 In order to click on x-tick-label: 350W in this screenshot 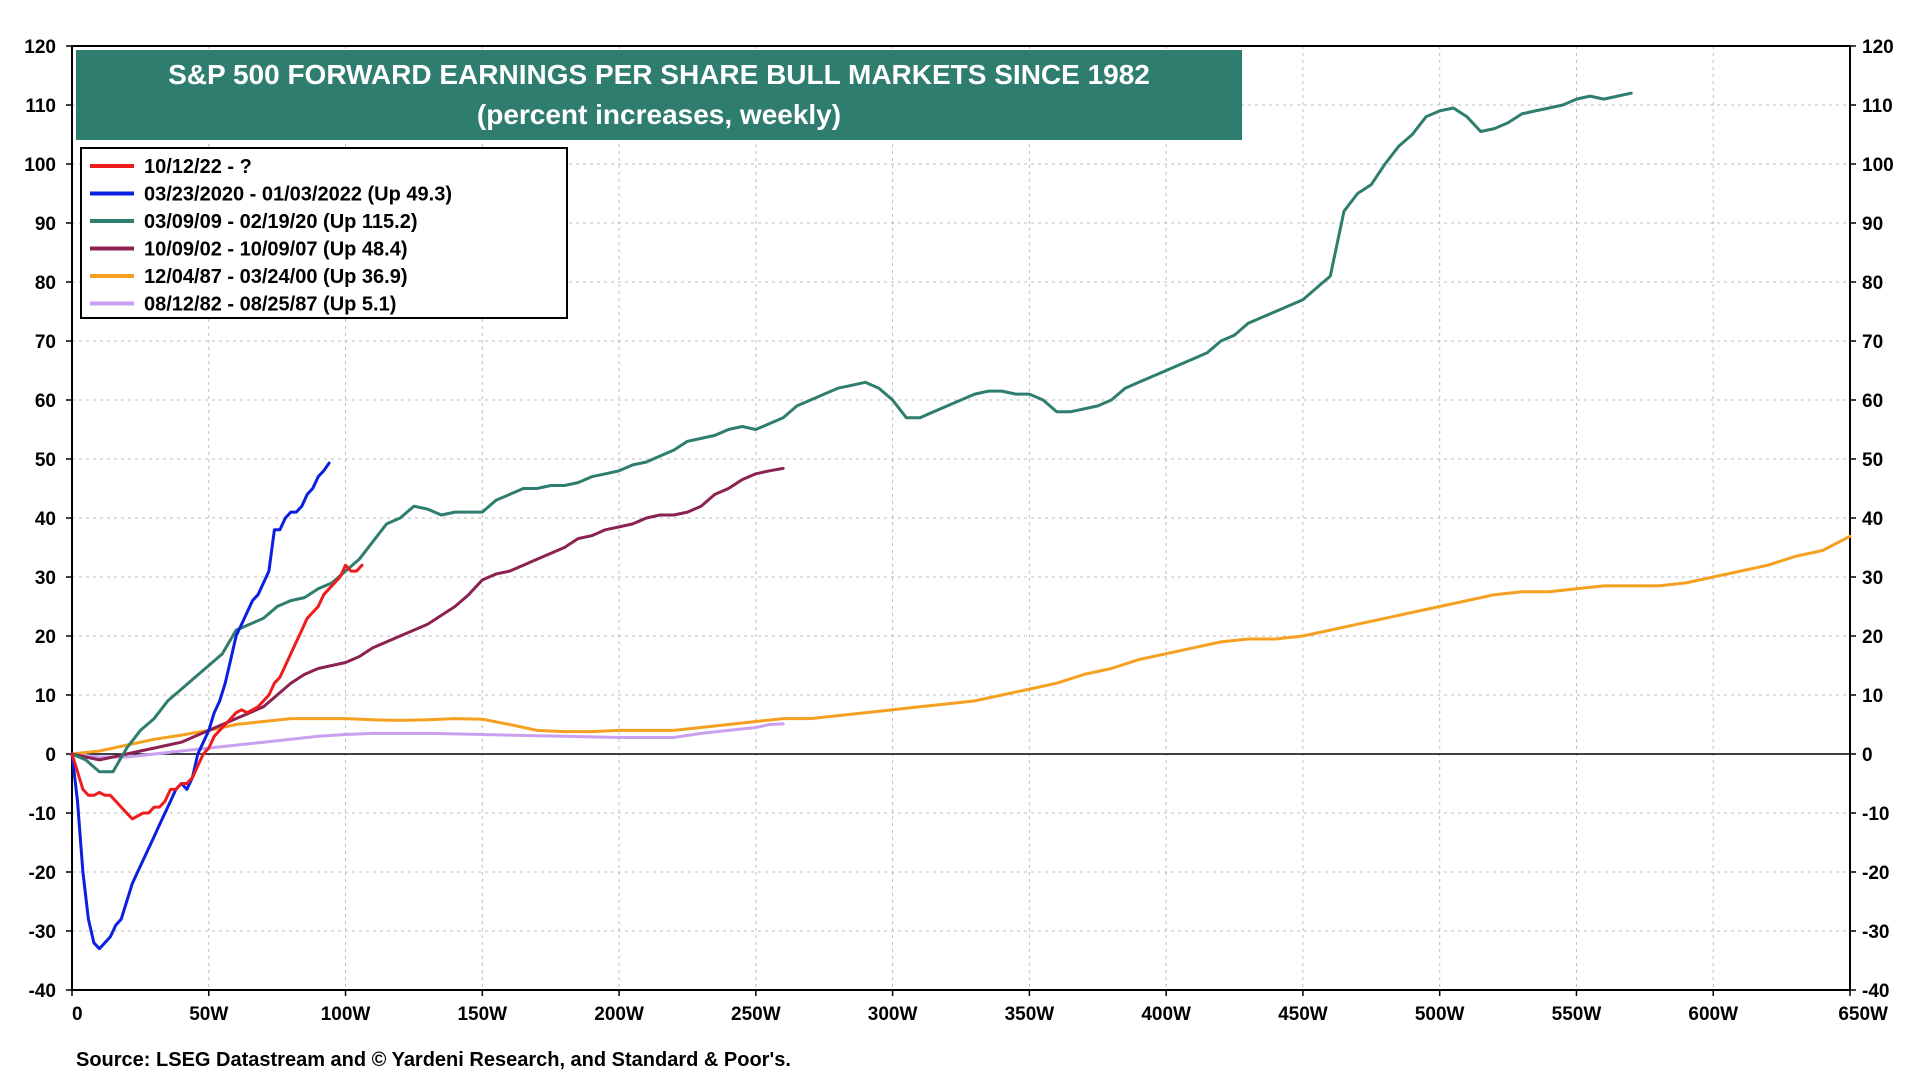, I will do `click(1030, 1014)`.